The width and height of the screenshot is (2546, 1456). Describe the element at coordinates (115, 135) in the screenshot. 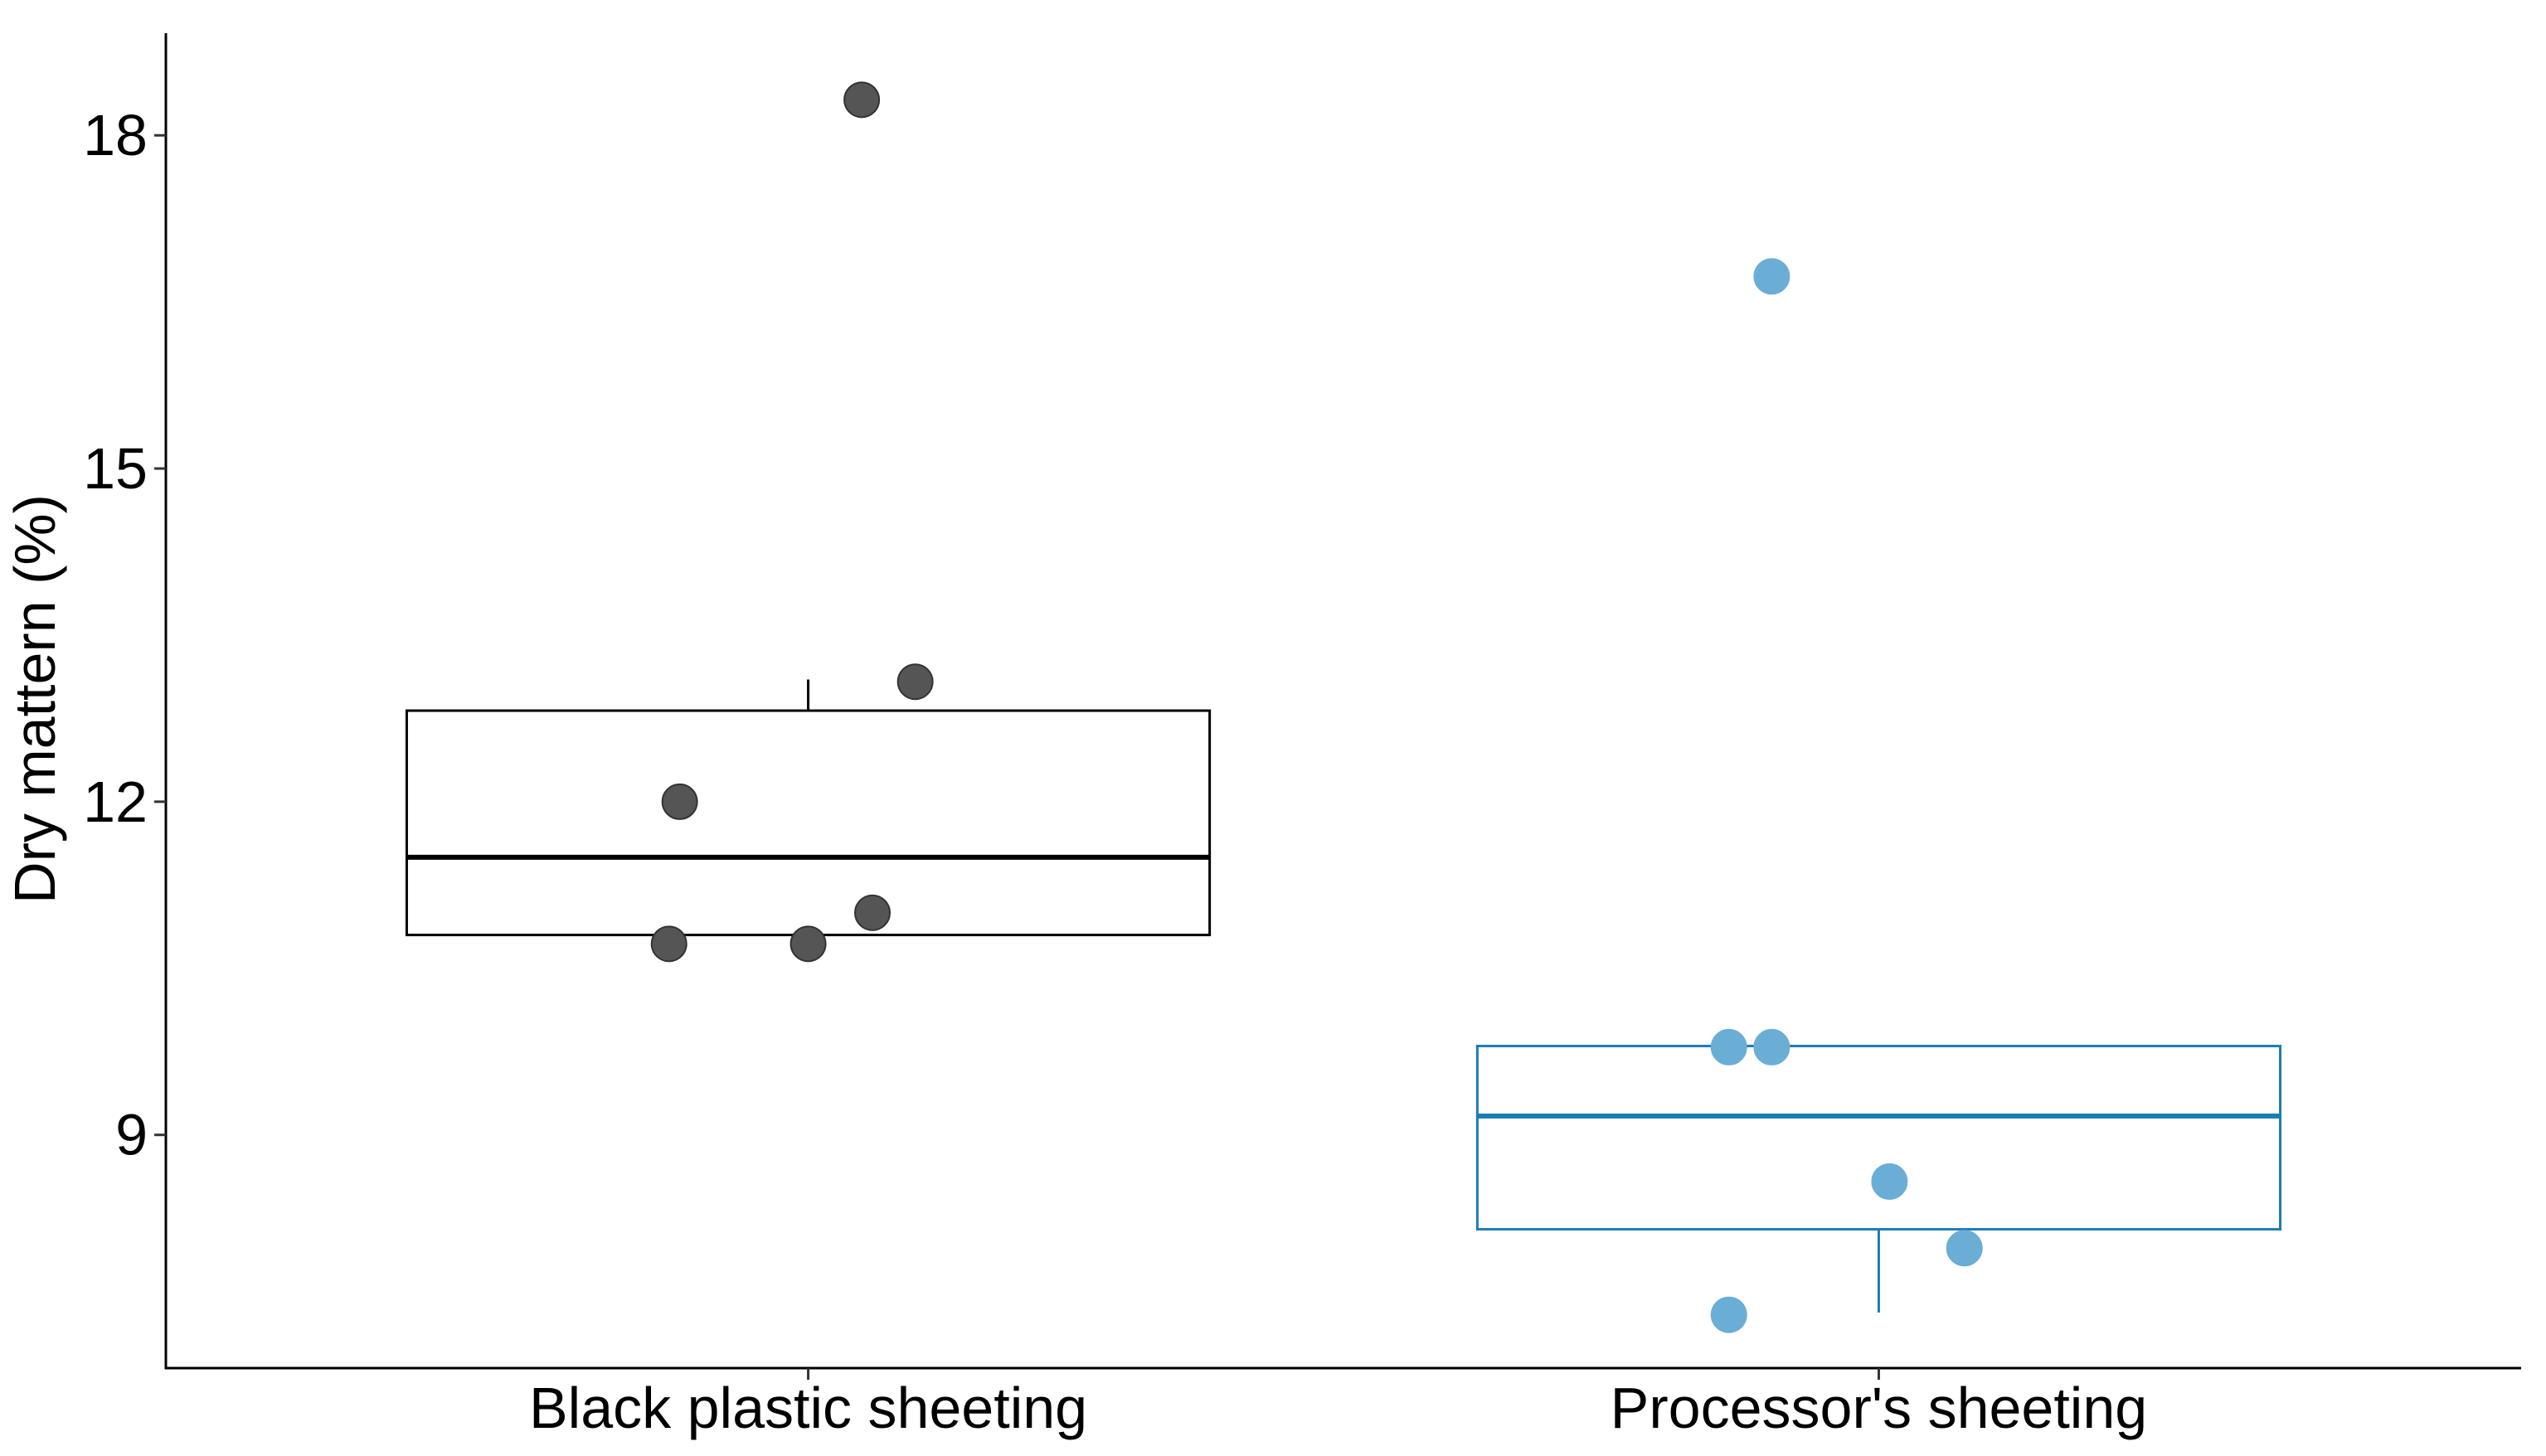

I see `y-tick-label: 18` at that location.